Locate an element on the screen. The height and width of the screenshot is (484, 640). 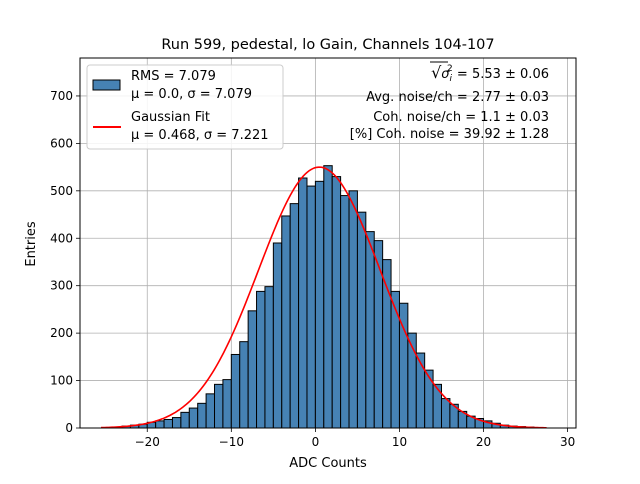
y-tick-label: 500 is located at coordinates (61, 191).